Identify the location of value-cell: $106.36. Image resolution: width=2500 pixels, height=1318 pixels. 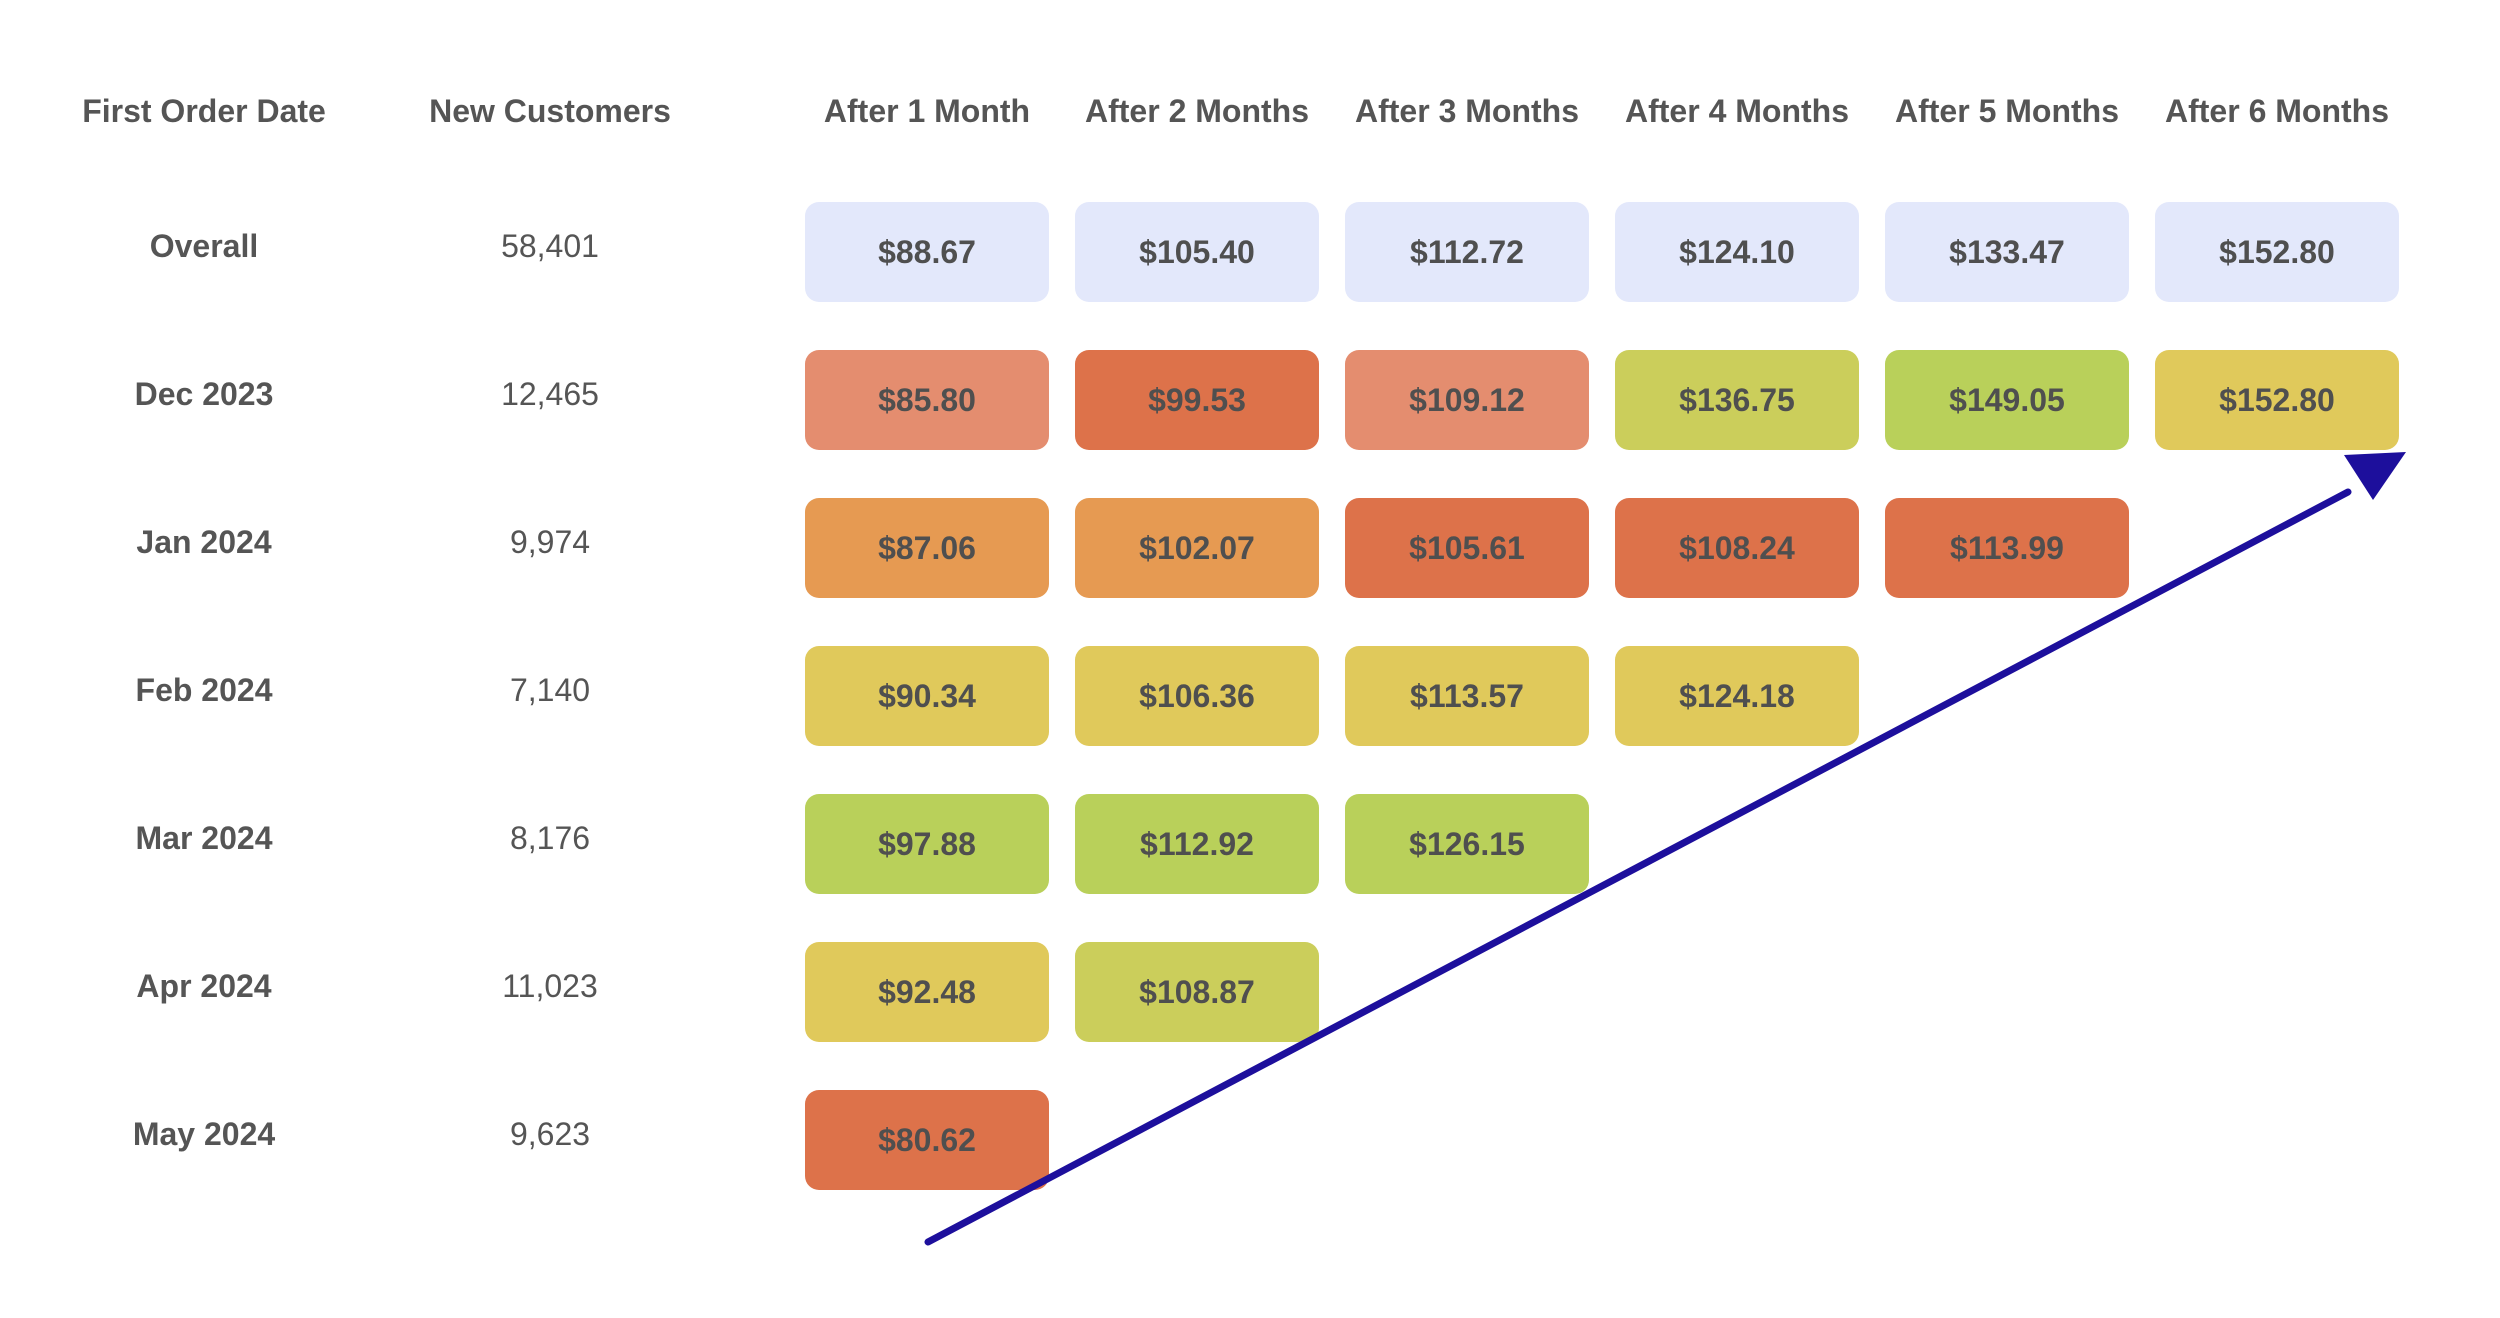
(1197, 696).